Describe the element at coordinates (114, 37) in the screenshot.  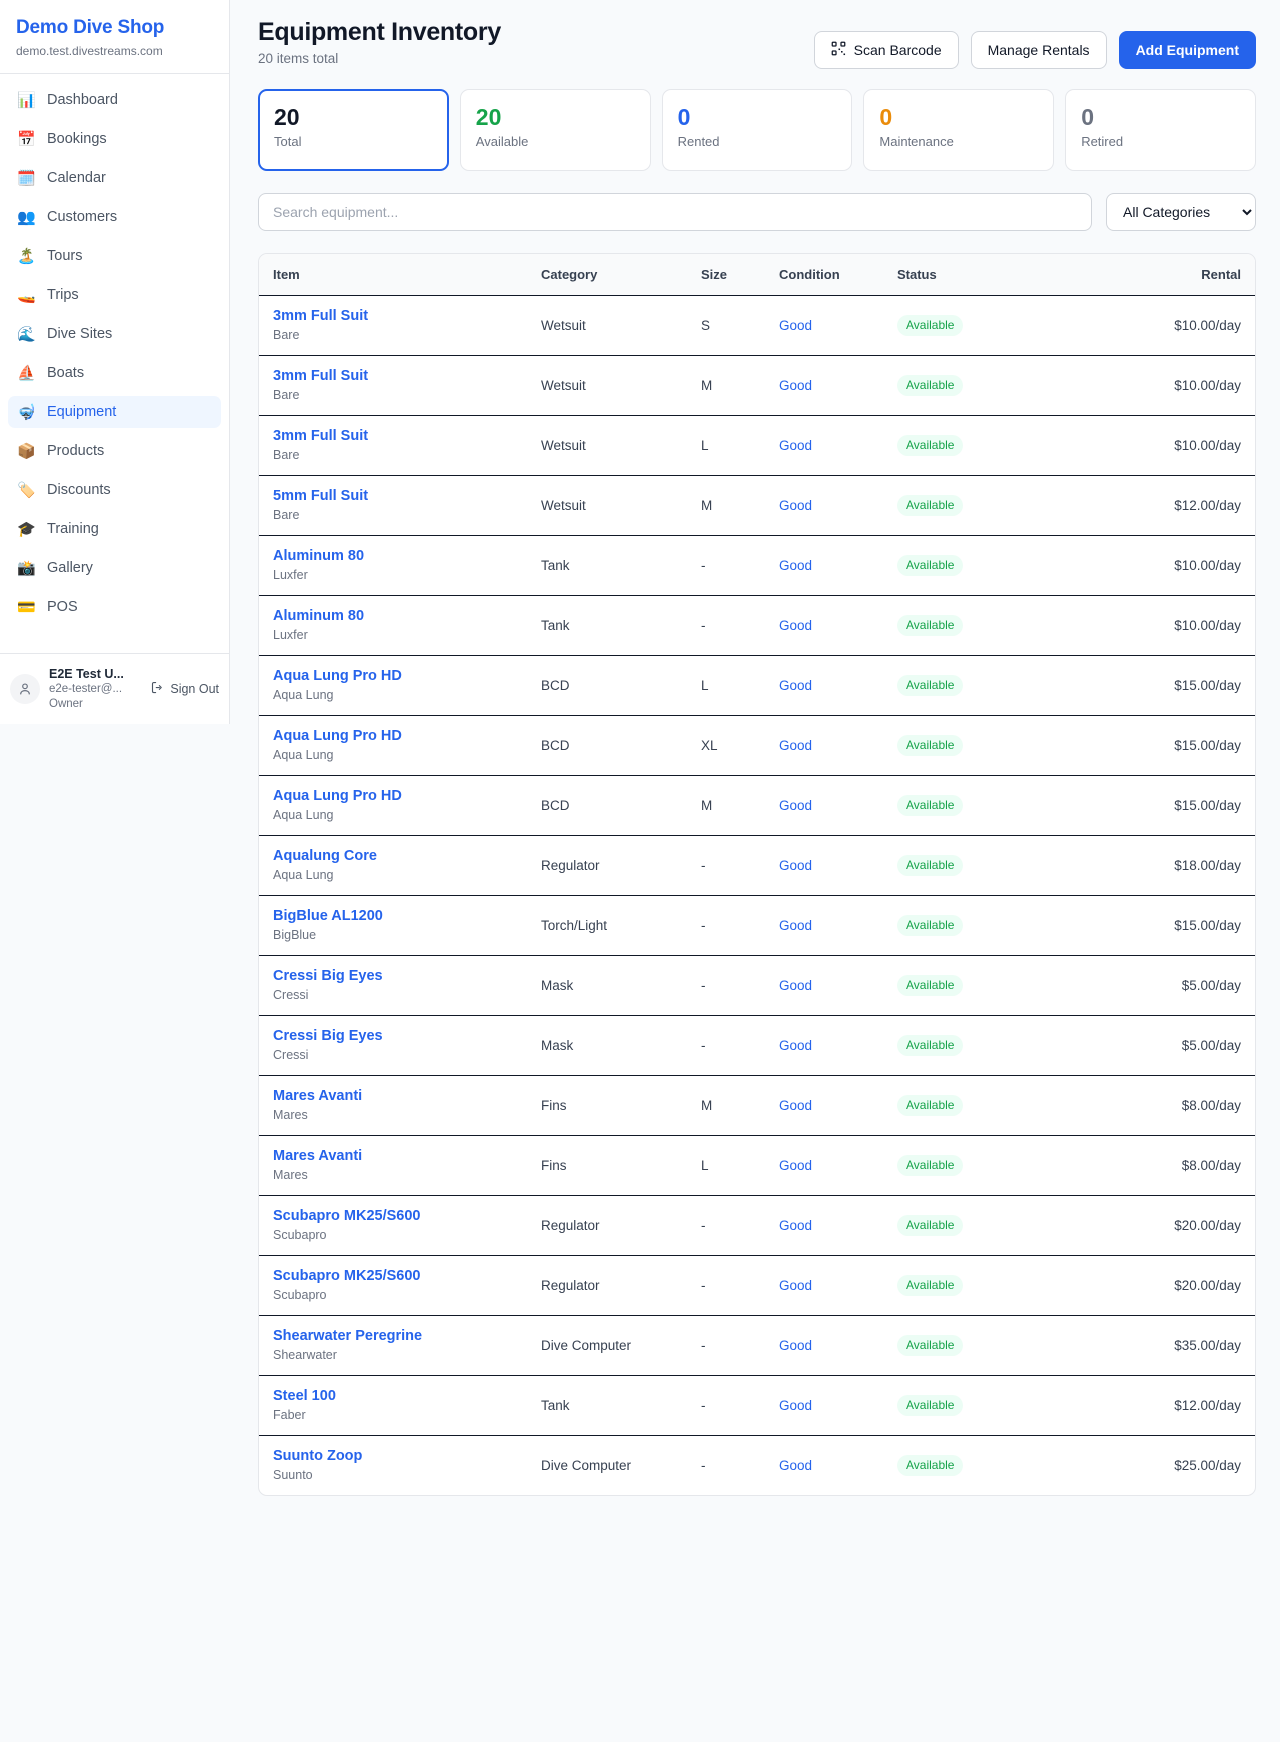
I see `brand-block: Demo Dive Shop demo.test.divestreams.com` at that location.